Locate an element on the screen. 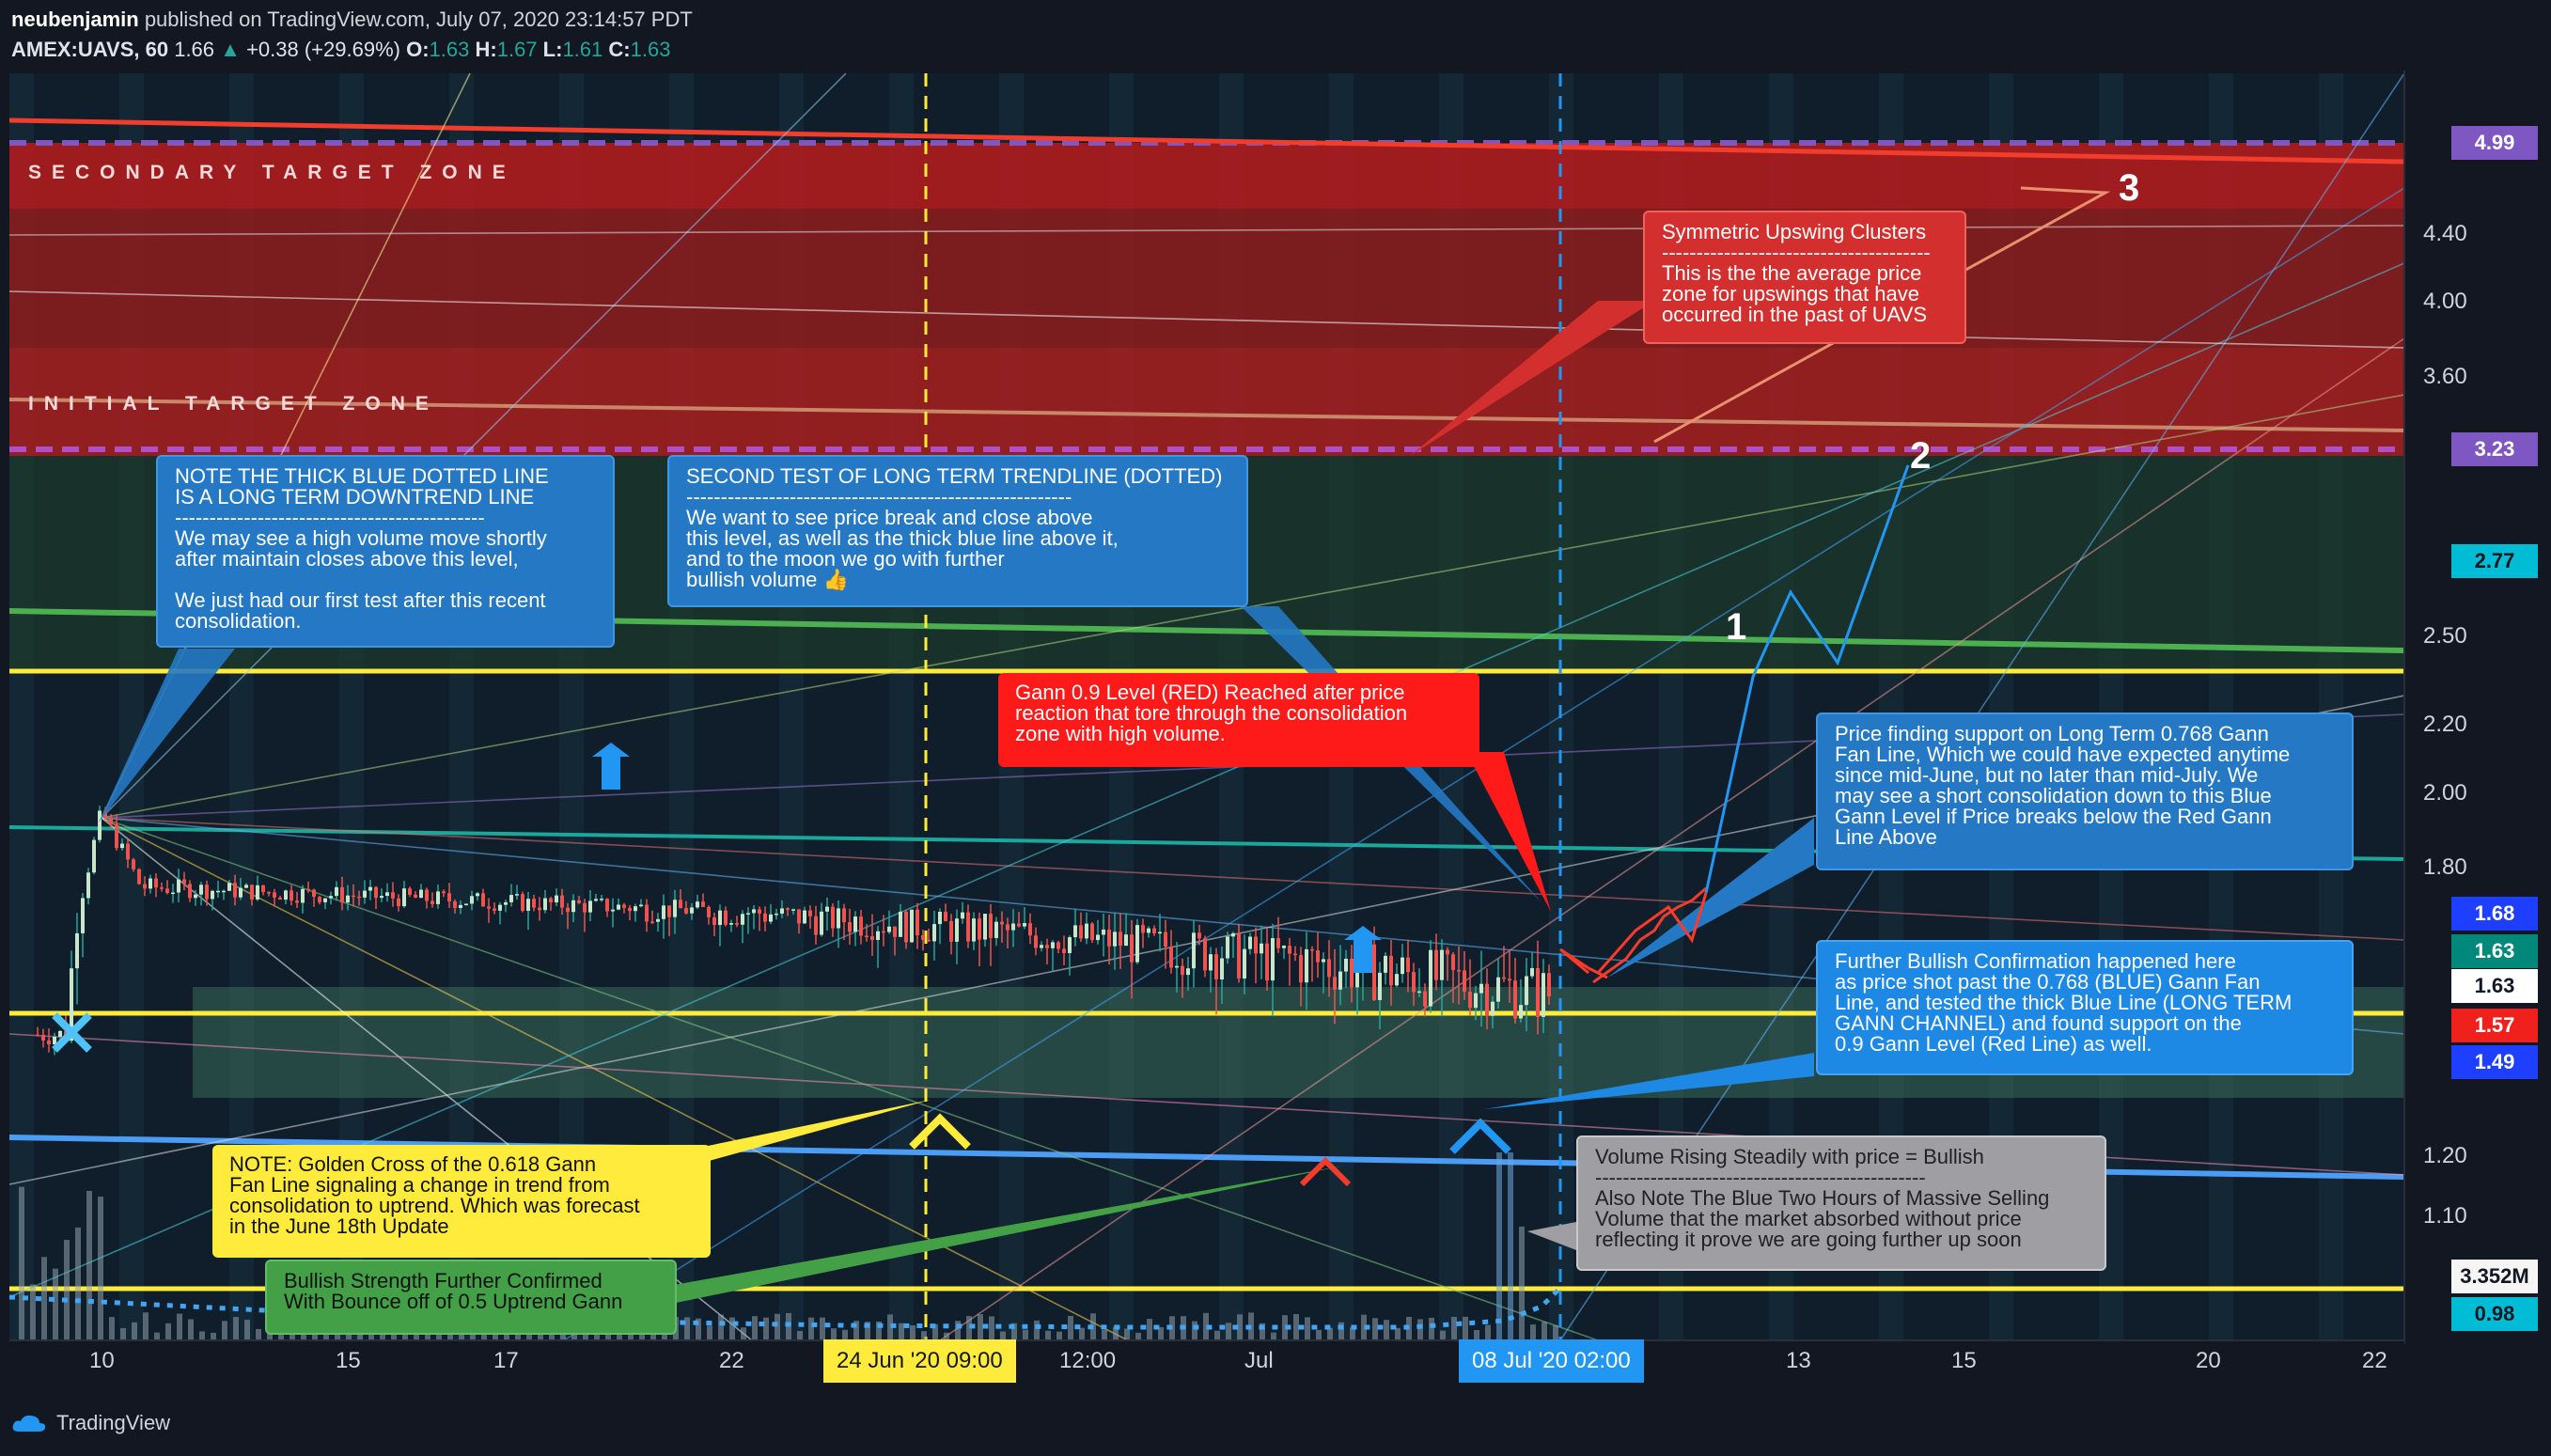 This screenshot has height=1456, width=2551. author-name: neubenjamin is located at coordinates (75, 19).